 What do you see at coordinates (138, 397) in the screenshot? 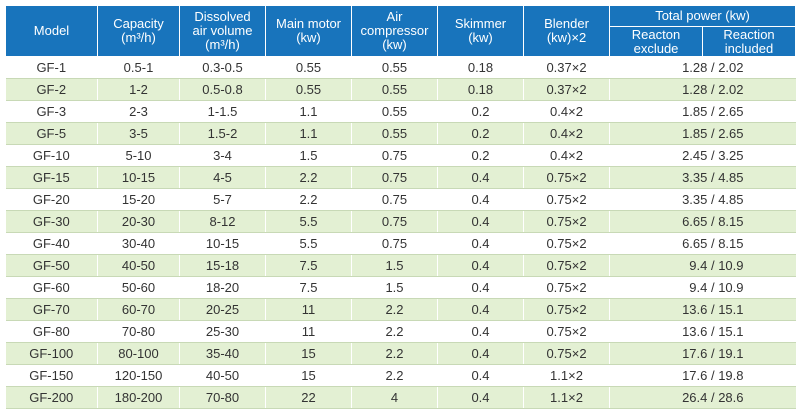
I see `cell-capacity: 180-200` at bounding box center [138, 397].